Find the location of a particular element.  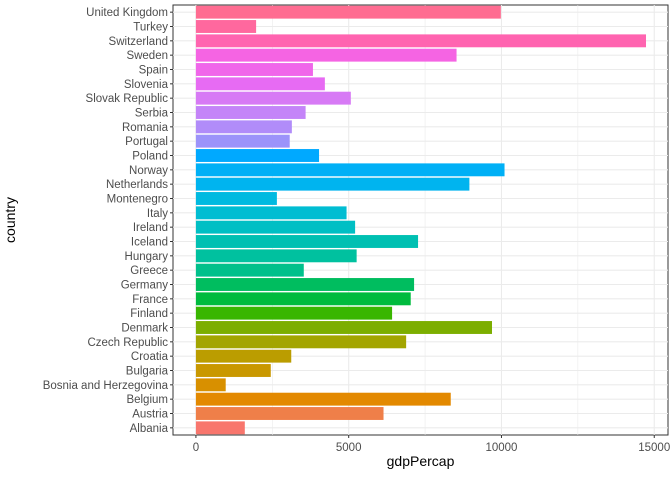

y-tick-label: Italy is located at coordinates (157, 214).